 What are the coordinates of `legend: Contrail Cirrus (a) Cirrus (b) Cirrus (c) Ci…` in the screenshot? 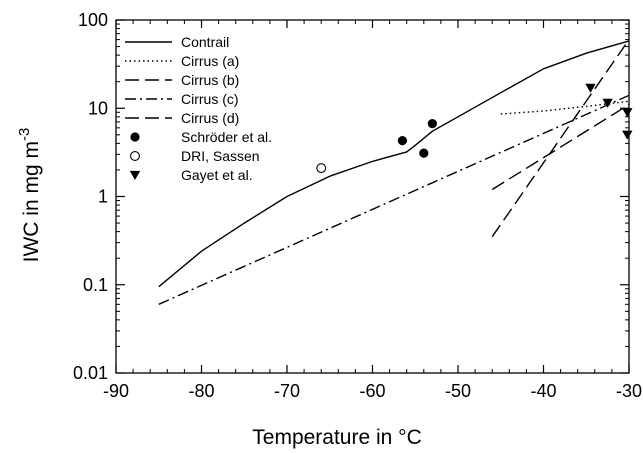 It's located at (198, 108).